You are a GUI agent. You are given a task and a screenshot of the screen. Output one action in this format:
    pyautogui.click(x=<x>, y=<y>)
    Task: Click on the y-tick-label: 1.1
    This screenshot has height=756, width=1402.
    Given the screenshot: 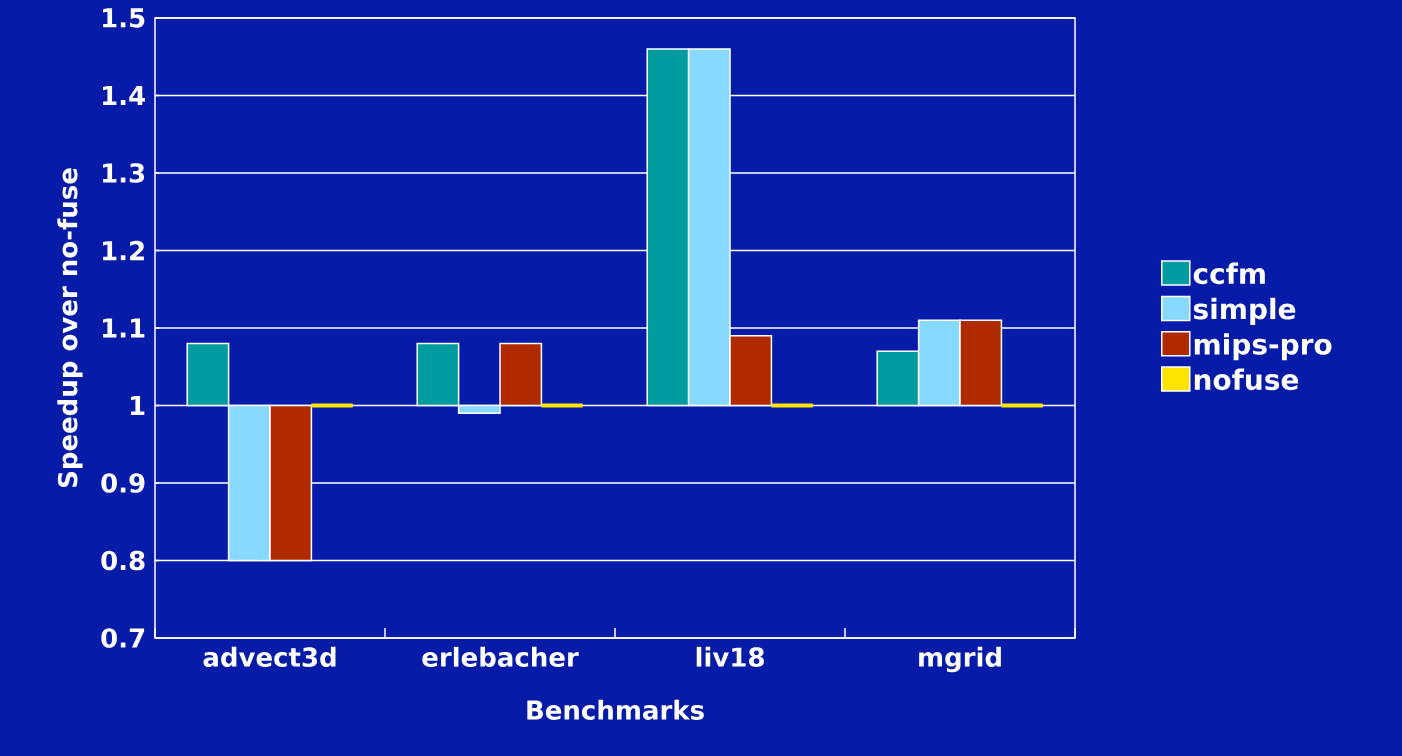 What is the action you would take?
    pyautogui.click(x=124, y=328)
    